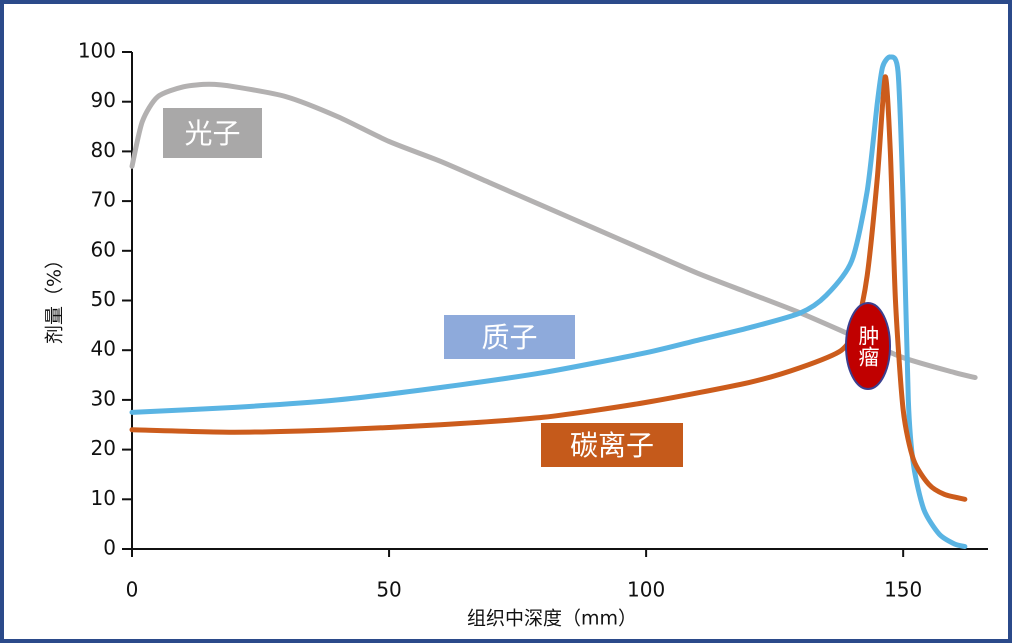 The image size is (1012, 643). I want to click on y-tick-label: 30, so click(103, 398).